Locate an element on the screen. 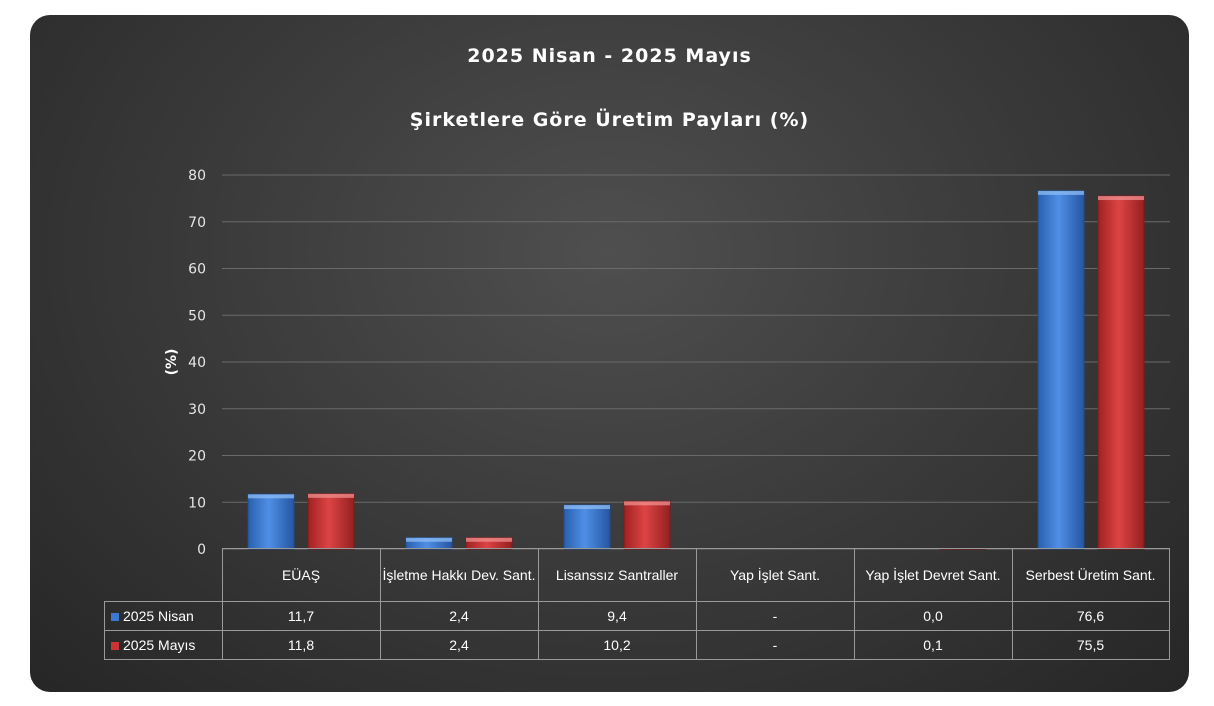 The image size is (1214, 706). legend-entry-mayis: 2025 Mayıs is located at coordinates (163, 645).